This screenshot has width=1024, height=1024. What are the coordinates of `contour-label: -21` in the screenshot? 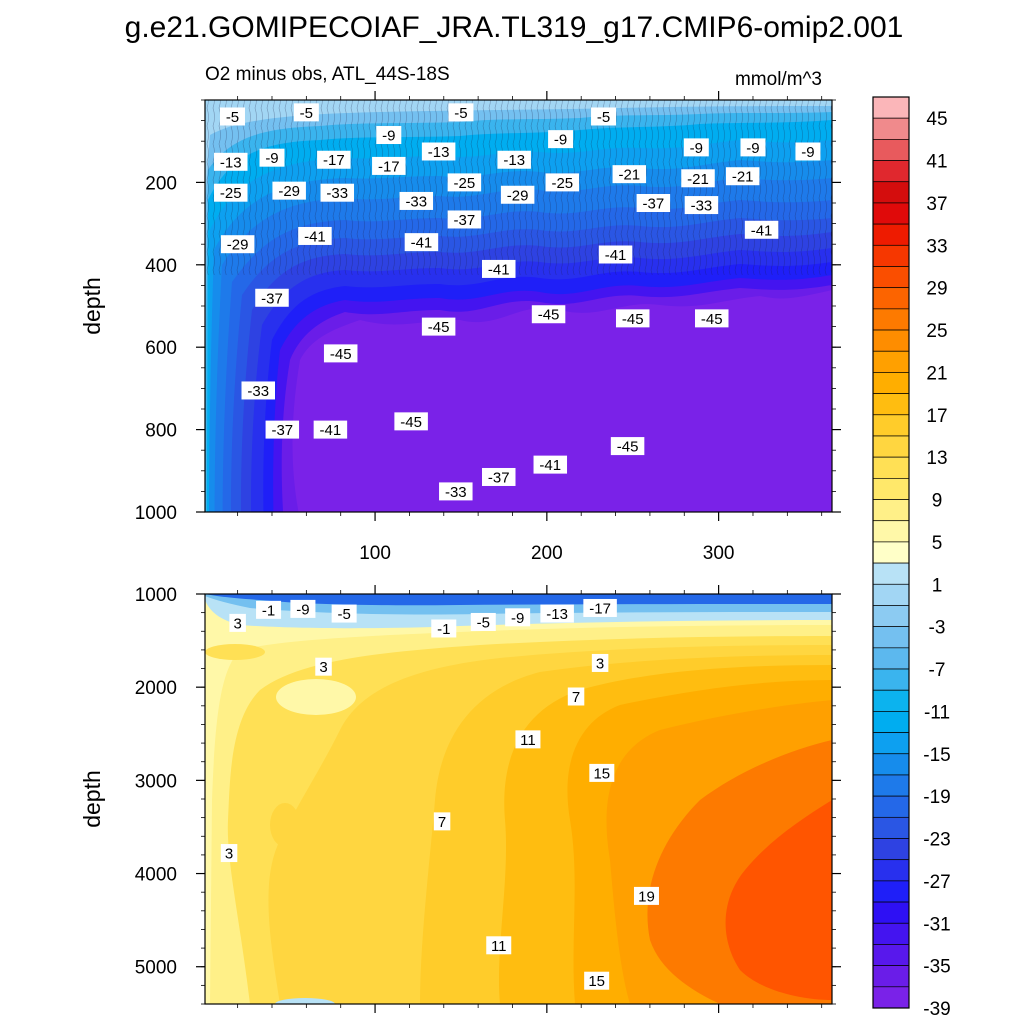 It's located at (629, 174).